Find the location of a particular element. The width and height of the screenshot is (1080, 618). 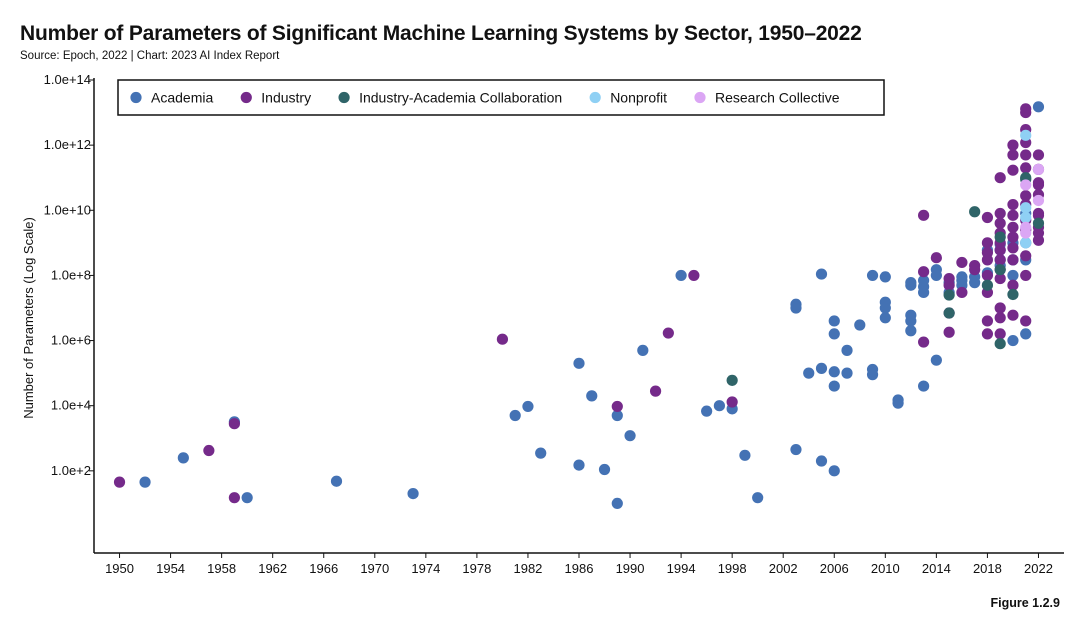

x-tick-label: 1958 is located at coordinates (221, 568).